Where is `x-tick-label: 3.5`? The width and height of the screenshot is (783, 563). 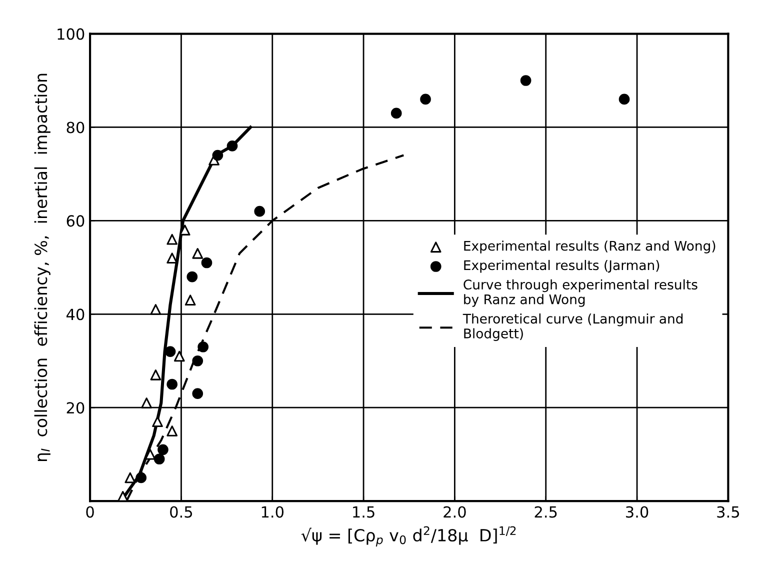
x-tick-label: 3.5 is located at coordinates (728, 512).